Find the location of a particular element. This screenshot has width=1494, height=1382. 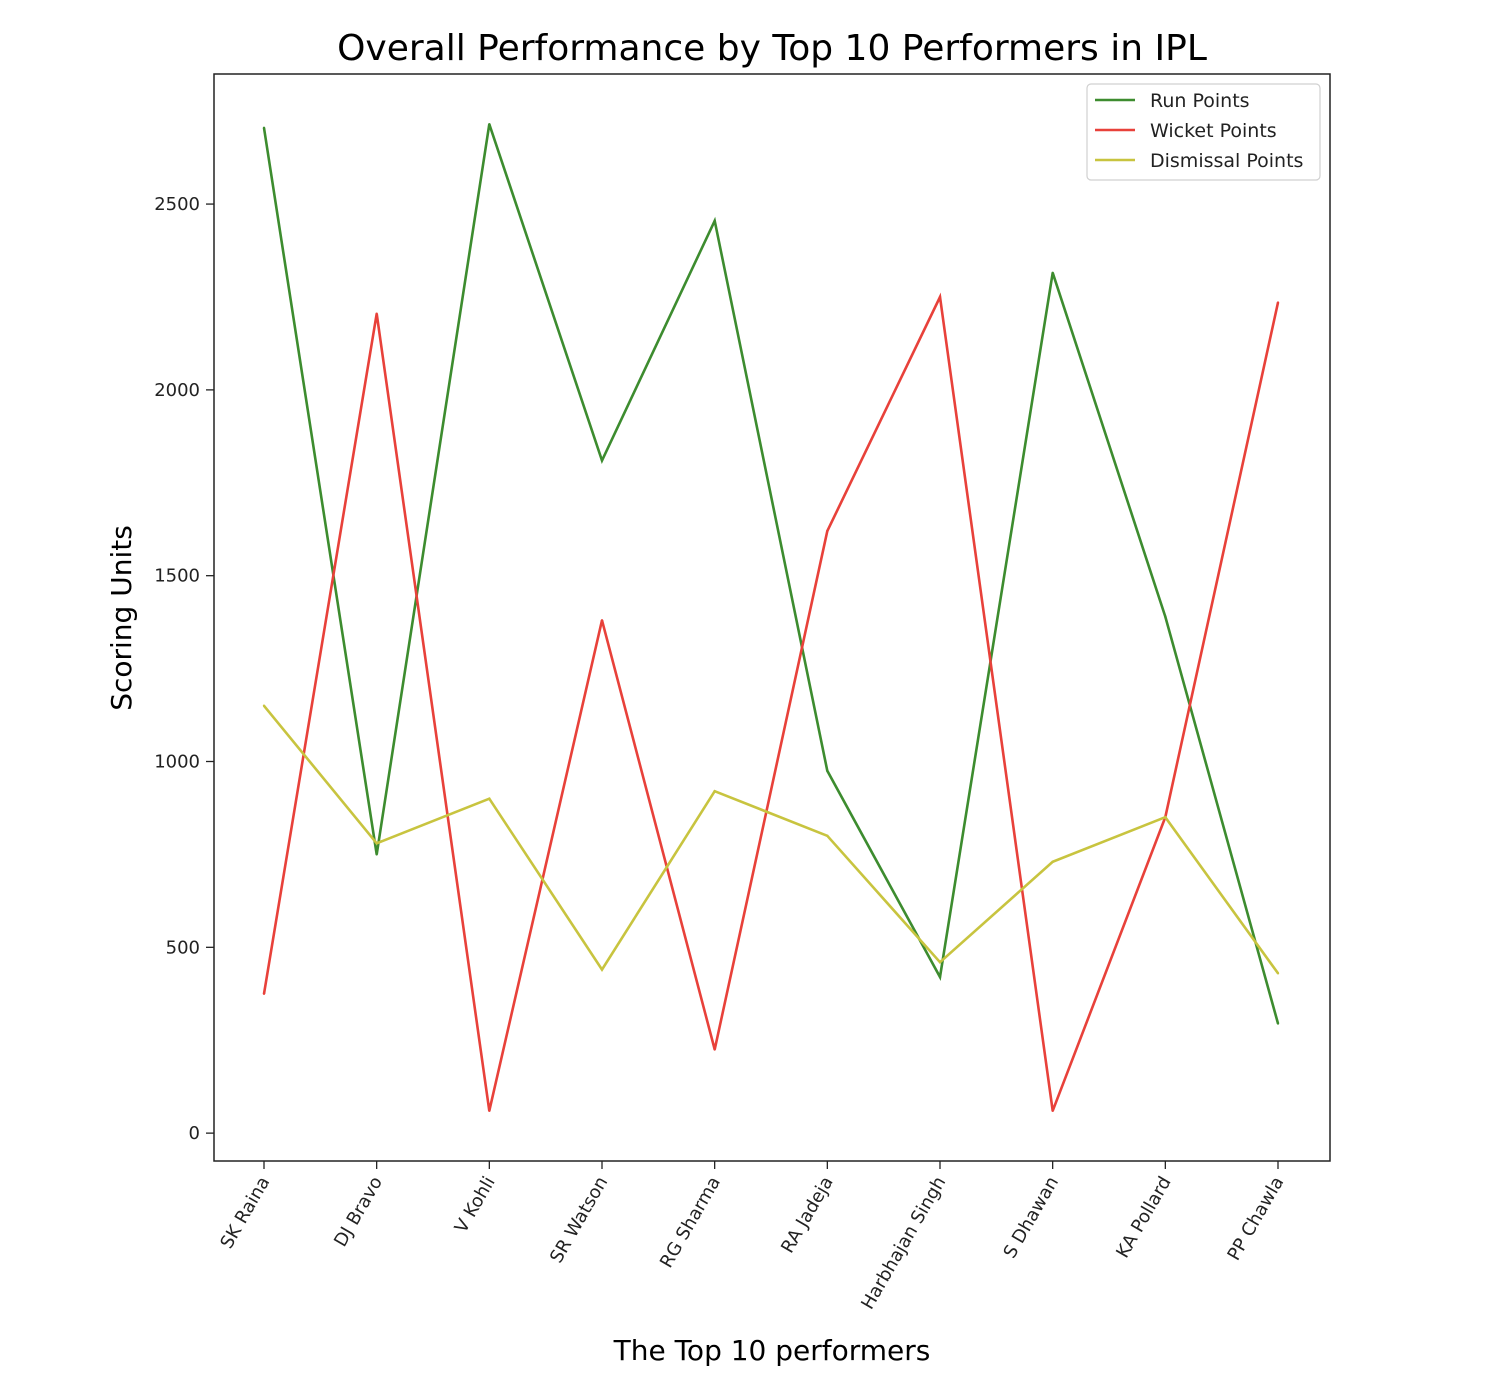

legend-label: Run Points is located at coordinates (1200, 101).